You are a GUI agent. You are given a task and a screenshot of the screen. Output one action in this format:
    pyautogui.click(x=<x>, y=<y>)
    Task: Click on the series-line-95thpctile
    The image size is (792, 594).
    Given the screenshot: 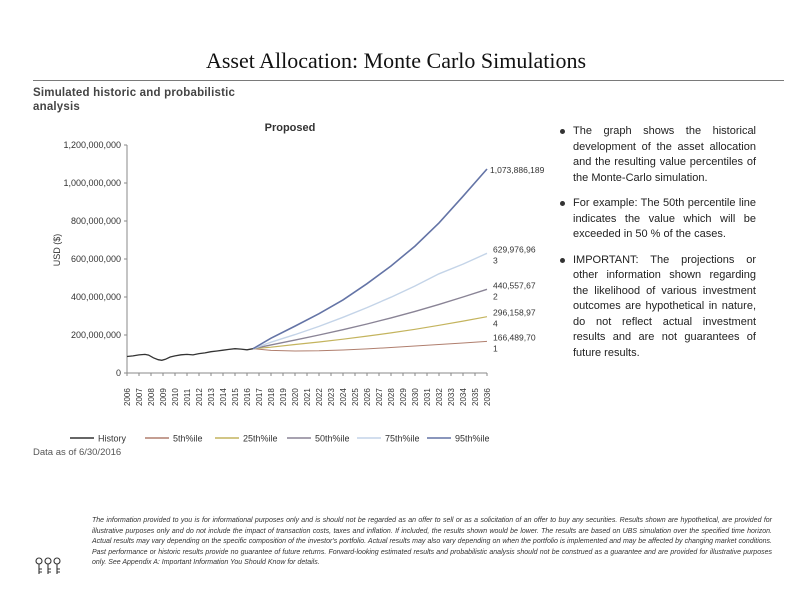 What is the action you would take?
    pyautogui.click(x=370, y=259)
    